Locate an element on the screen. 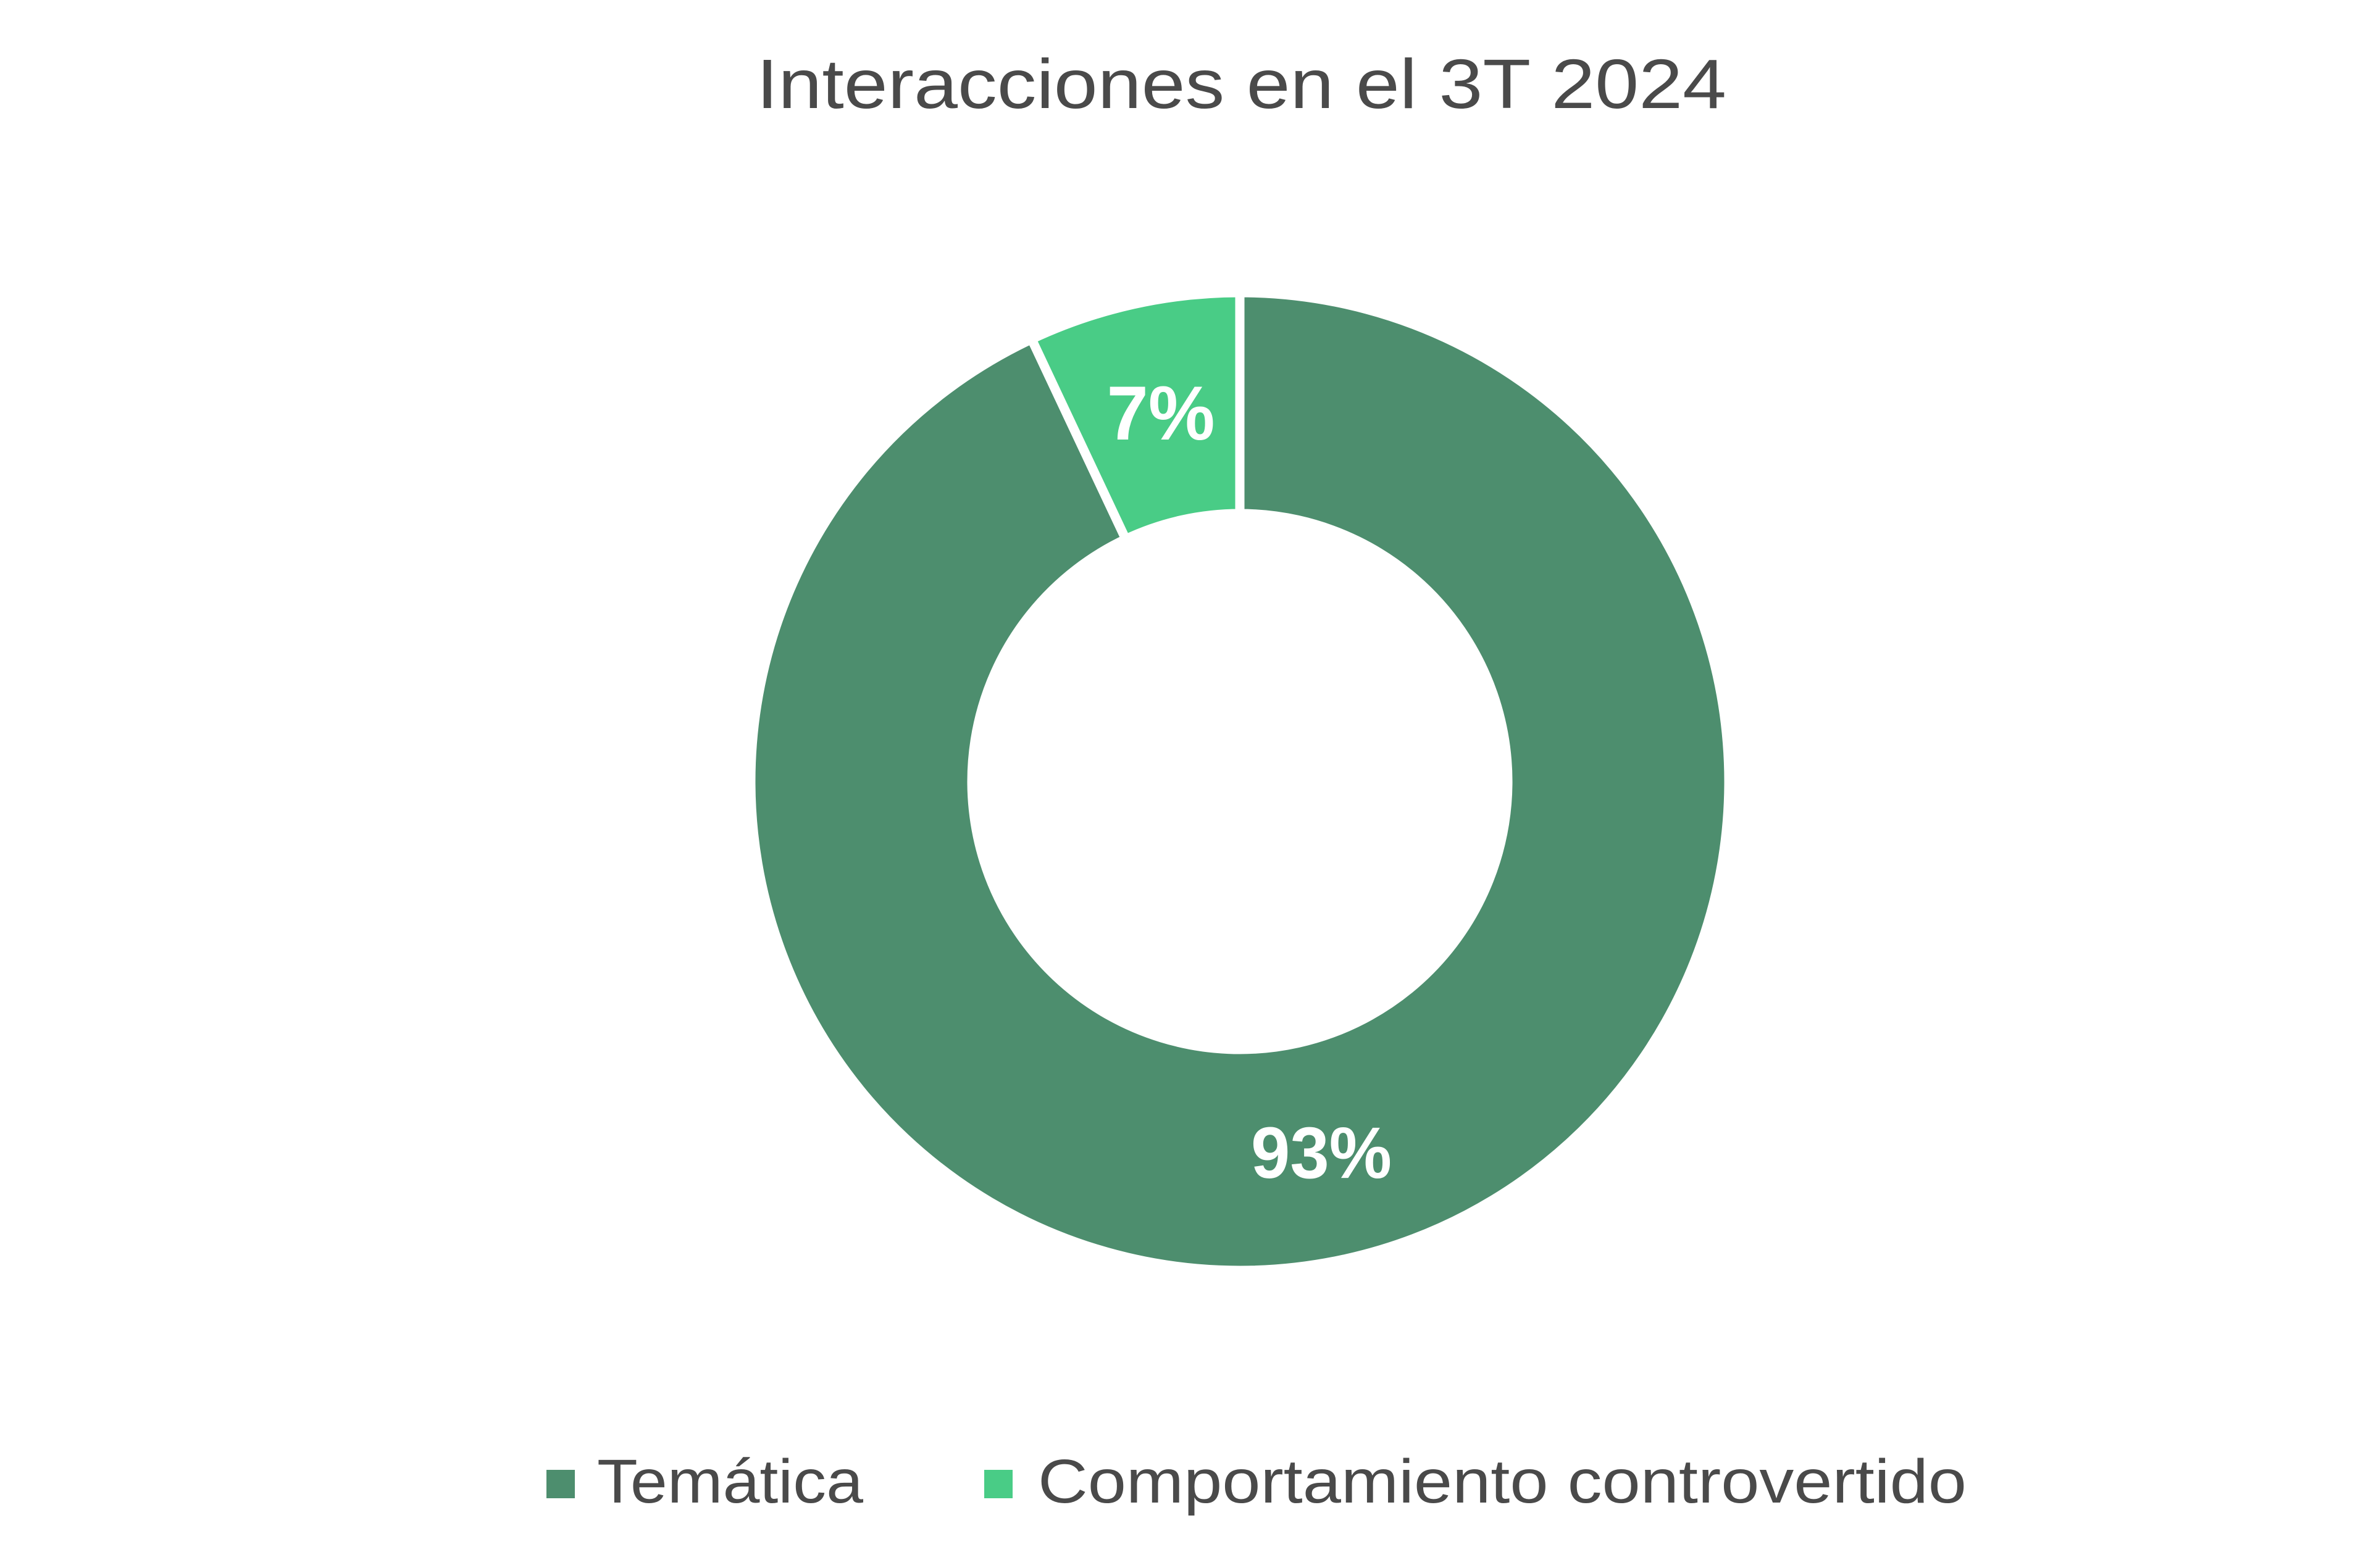 The width and height of the screenshot is (2371, 1568). svg-text: 7% is located at coordinates (1161, 413).